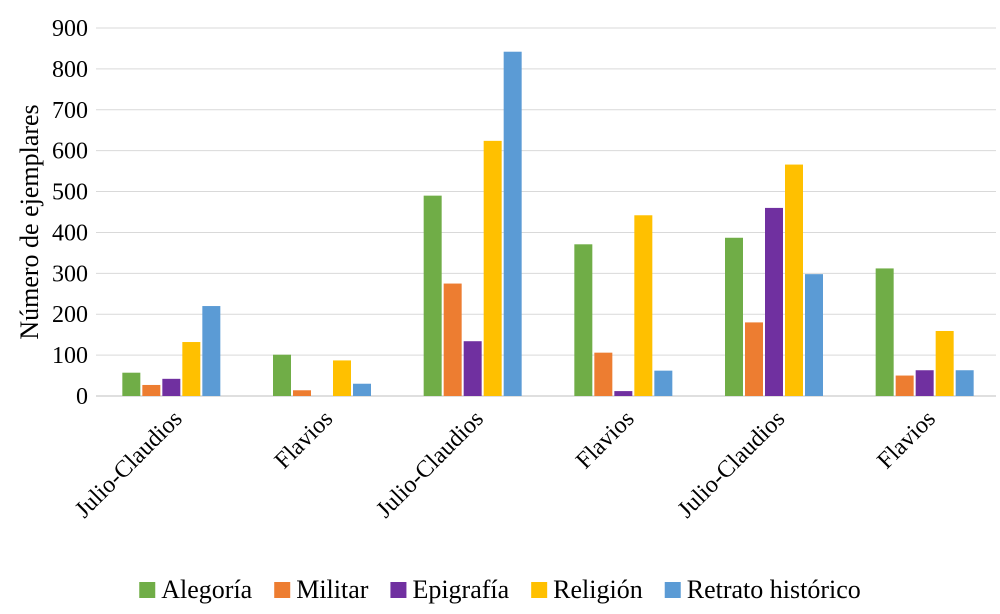  What do you see at coordinates (70, 152) in the screenshot?
I see `y-tick-label: 600` at bounding box center [70, 152].